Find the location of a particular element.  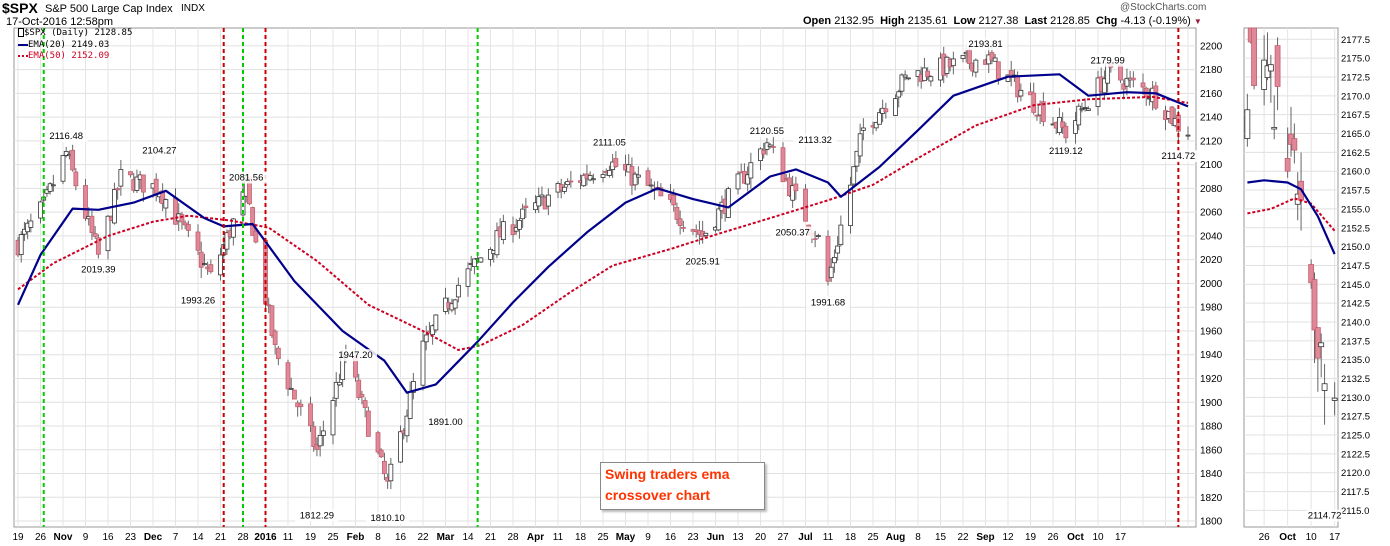

y-tick-label: 1860 is located at coordinates (1211, 450).